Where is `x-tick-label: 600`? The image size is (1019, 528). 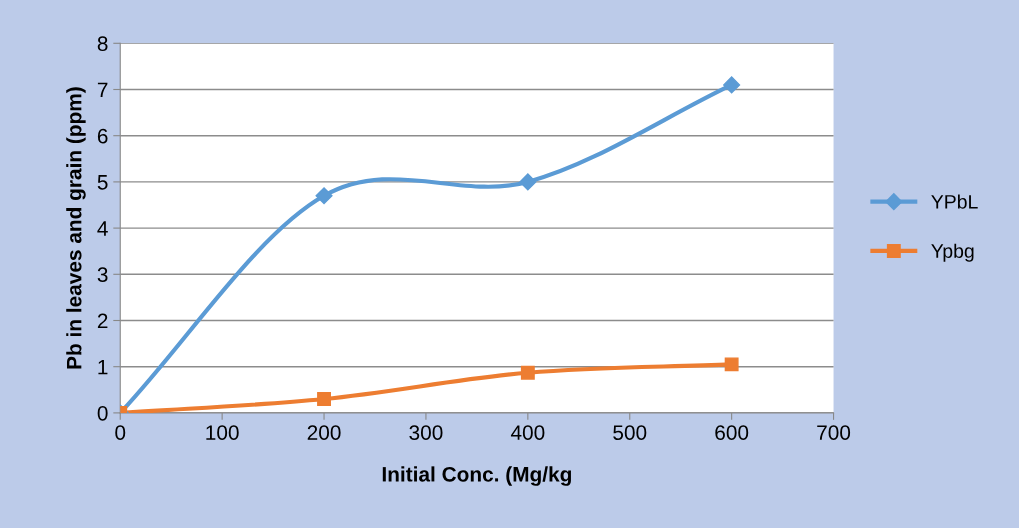
x-tick-label: 600 is located at coordinates (732, 432).